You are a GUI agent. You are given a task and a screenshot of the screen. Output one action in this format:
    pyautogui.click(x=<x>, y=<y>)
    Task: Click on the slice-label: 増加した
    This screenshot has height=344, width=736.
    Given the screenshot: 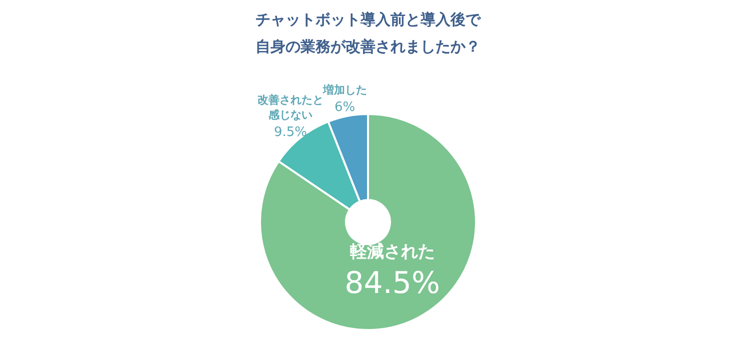 What is the action you would take?
    pyautogui.click(x=344, y=89)
    